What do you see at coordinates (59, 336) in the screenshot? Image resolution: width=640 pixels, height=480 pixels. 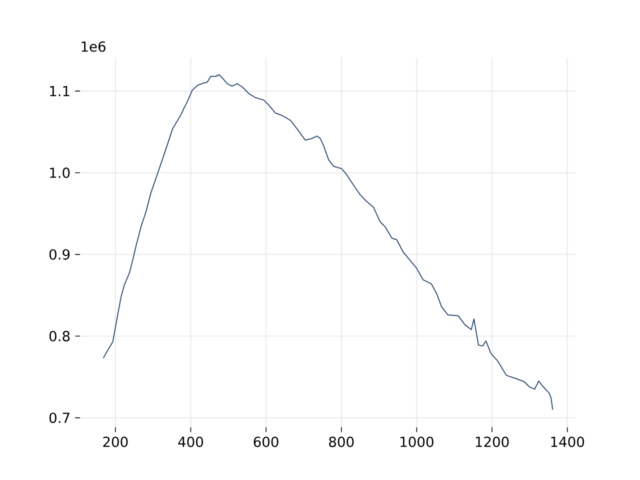 I see `y-tick-label: 0.8` at bounding box center [59, 336].